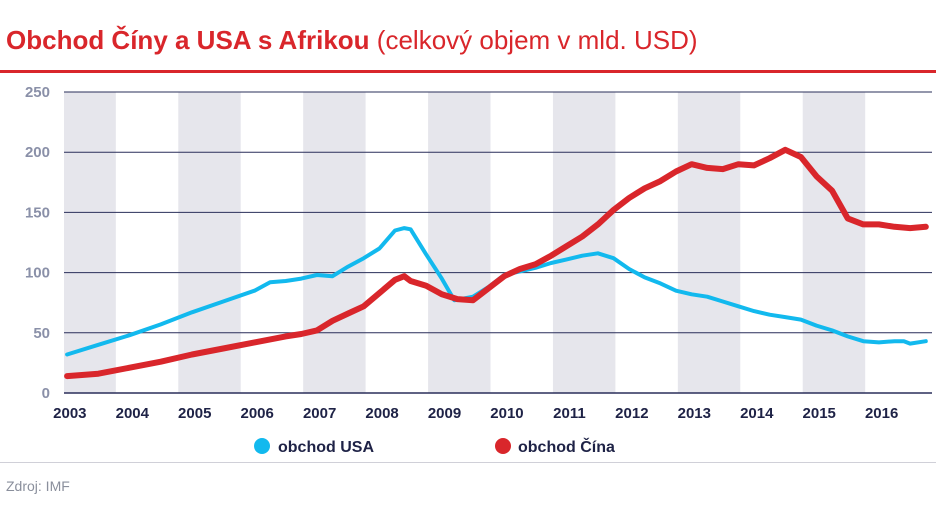 The image size is (936, 526). What do you see at coordinates (881, 413) in the screenshot?
I see `x-tick-label: 2016` at bounding box center [881, 413].